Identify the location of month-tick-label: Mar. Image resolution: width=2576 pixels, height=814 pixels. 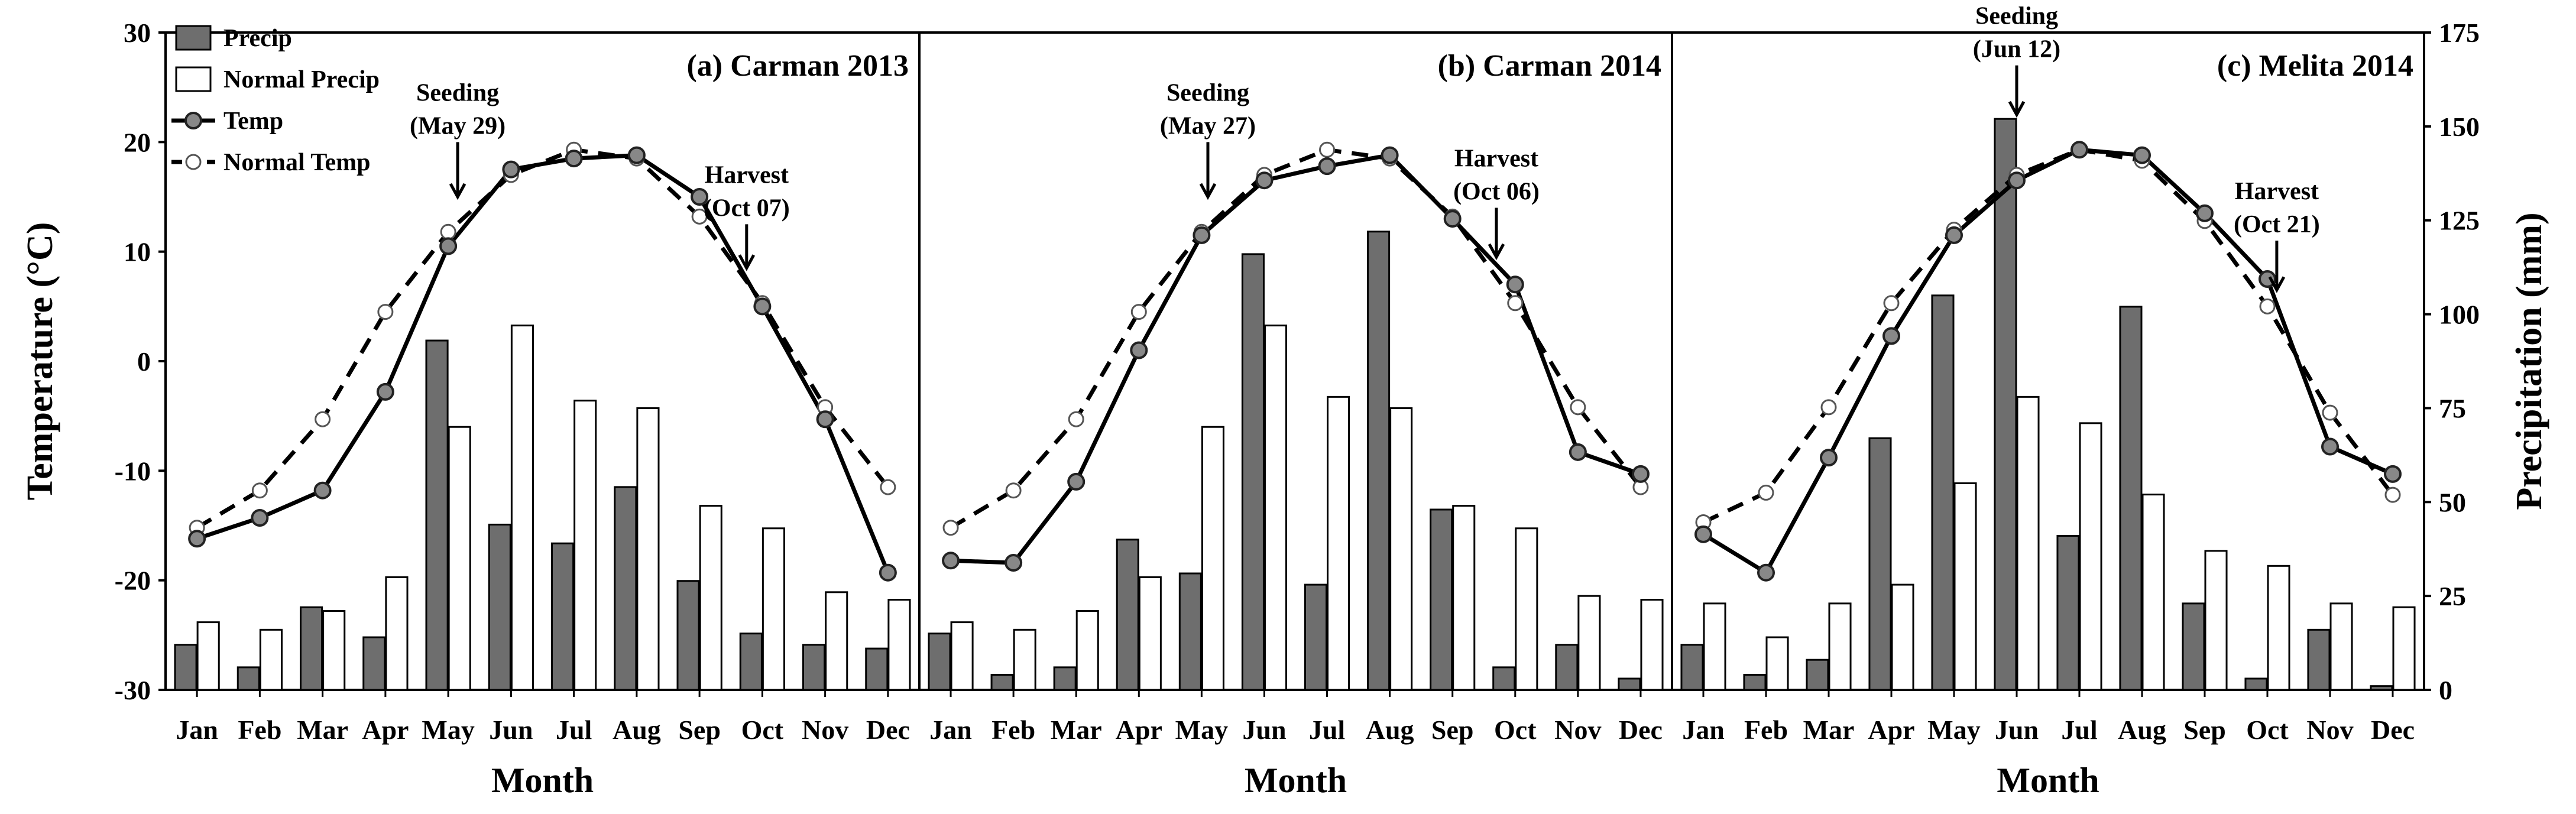
(1076, 730).